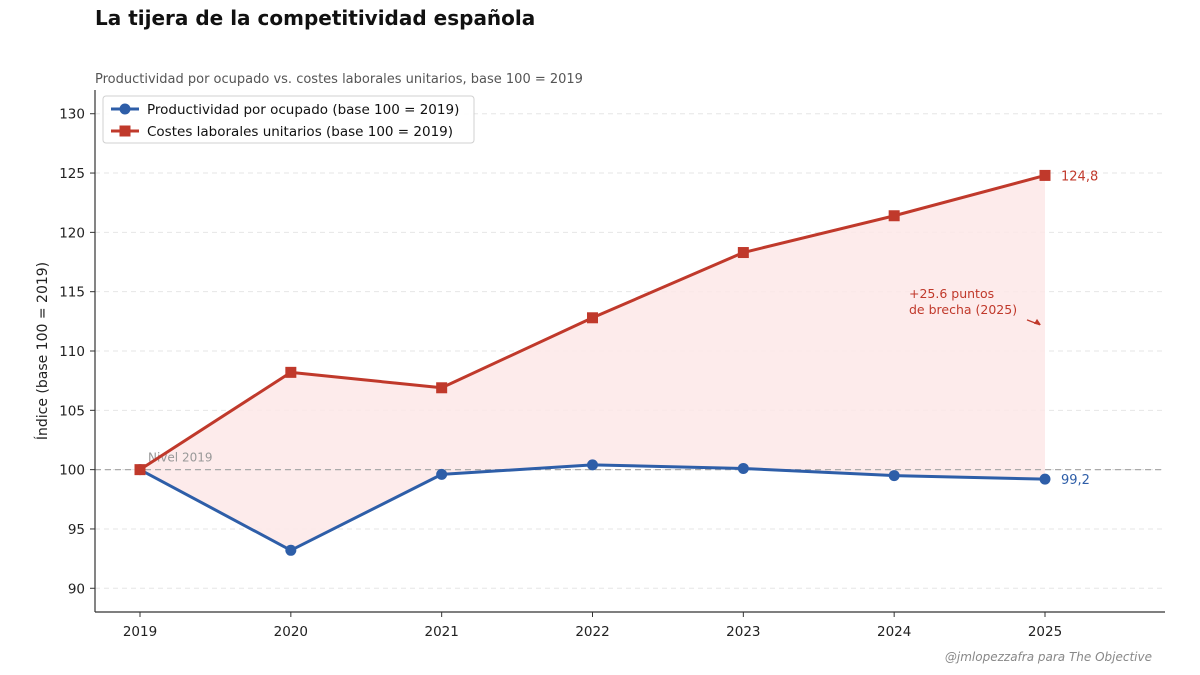 This screenshot has width=1200, height=675. What do you see at coordinates (72, 352) in the screenshot?
I see `y-tick-label: 110` at bounding box center [72, 352].